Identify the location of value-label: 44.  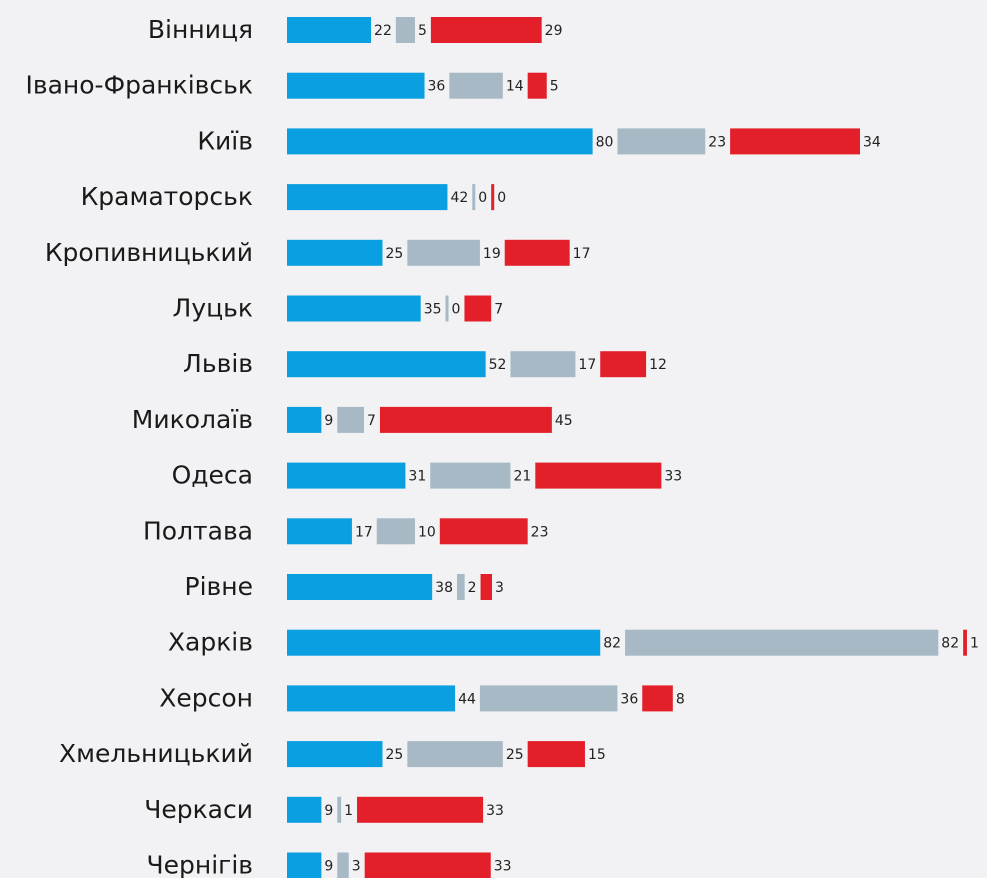
(467, 699).